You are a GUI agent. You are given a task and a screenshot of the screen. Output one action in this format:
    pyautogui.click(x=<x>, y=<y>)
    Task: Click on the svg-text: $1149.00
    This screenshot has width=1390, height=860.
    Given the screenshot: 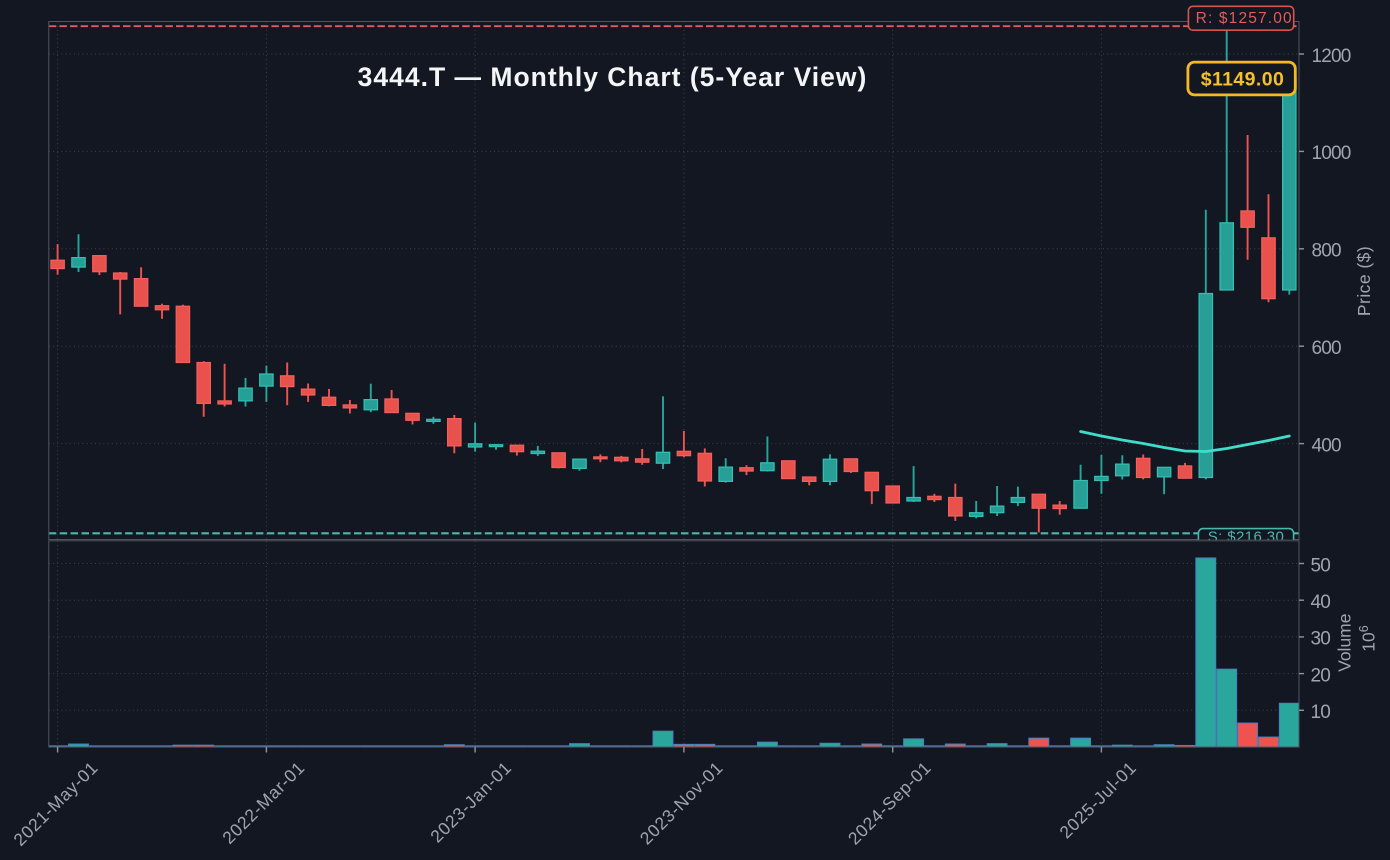 What is the action you would take?
    pyautogui.click(x=1242, y=79)
    